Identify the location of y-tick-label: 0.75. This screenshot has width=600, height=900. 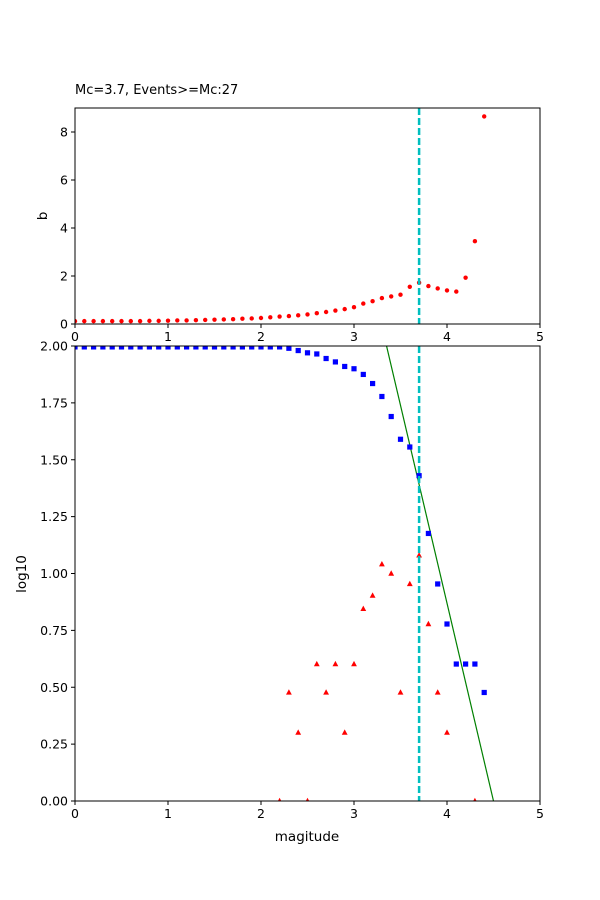
(54, 630).